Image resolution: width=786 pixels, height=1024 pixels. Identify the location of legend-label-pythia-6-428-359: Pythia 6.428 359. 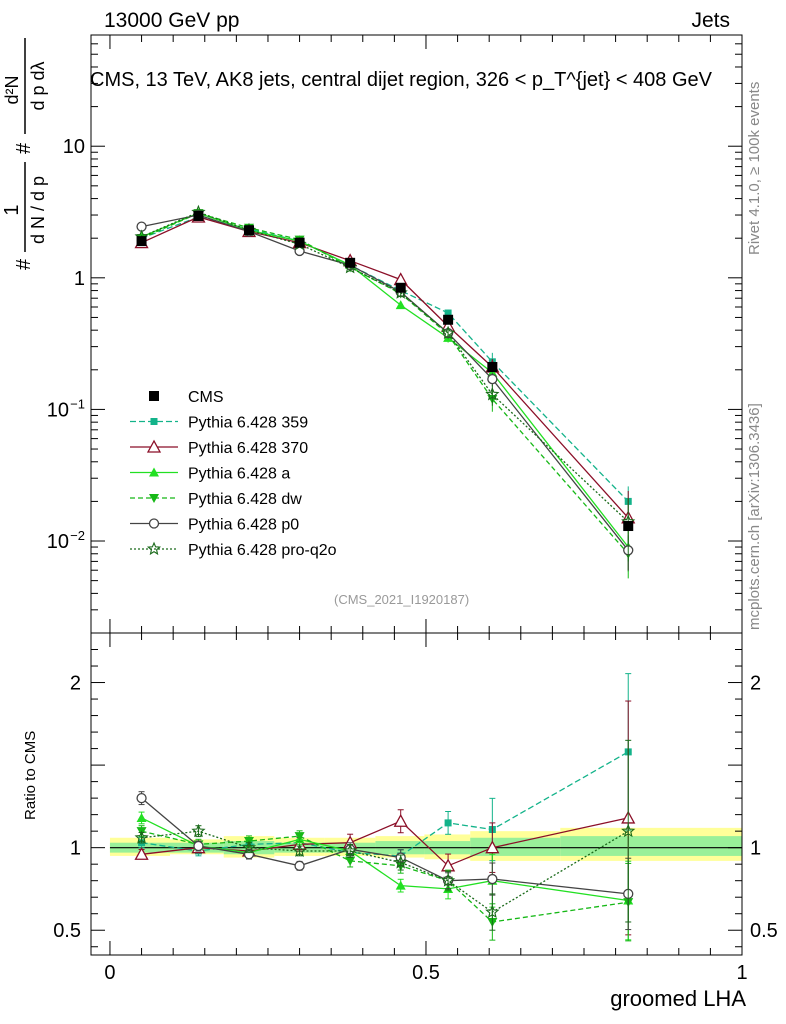
(248, 423).